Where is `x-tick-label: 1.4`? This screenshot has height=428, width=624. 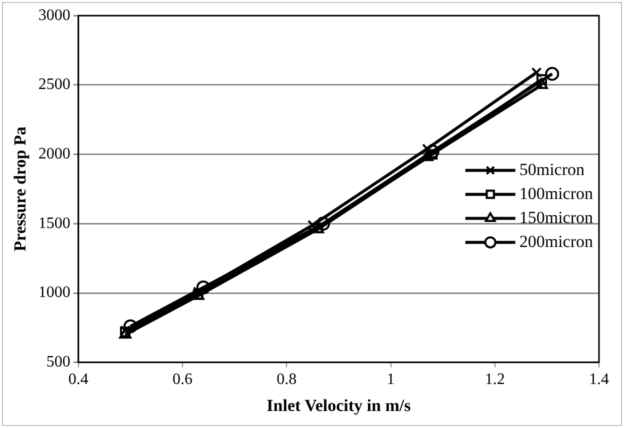
x-tick-label: 1.4 is located at coordinates (599, 379).